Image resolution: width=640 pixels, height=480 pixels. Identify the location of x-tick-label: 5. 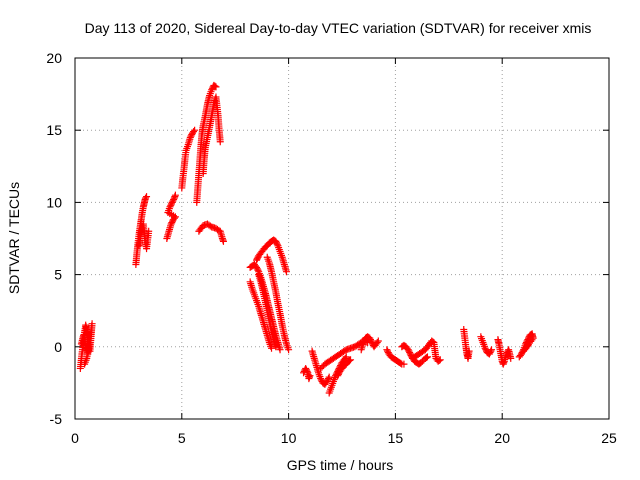
(182, 438).